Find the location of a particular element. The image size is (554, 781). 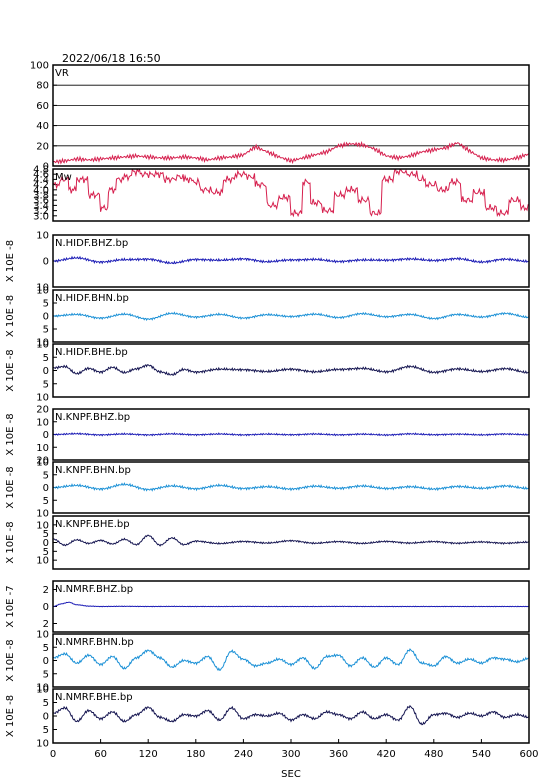

series-line-hidf-bhn is located at coordinates (291, 316).